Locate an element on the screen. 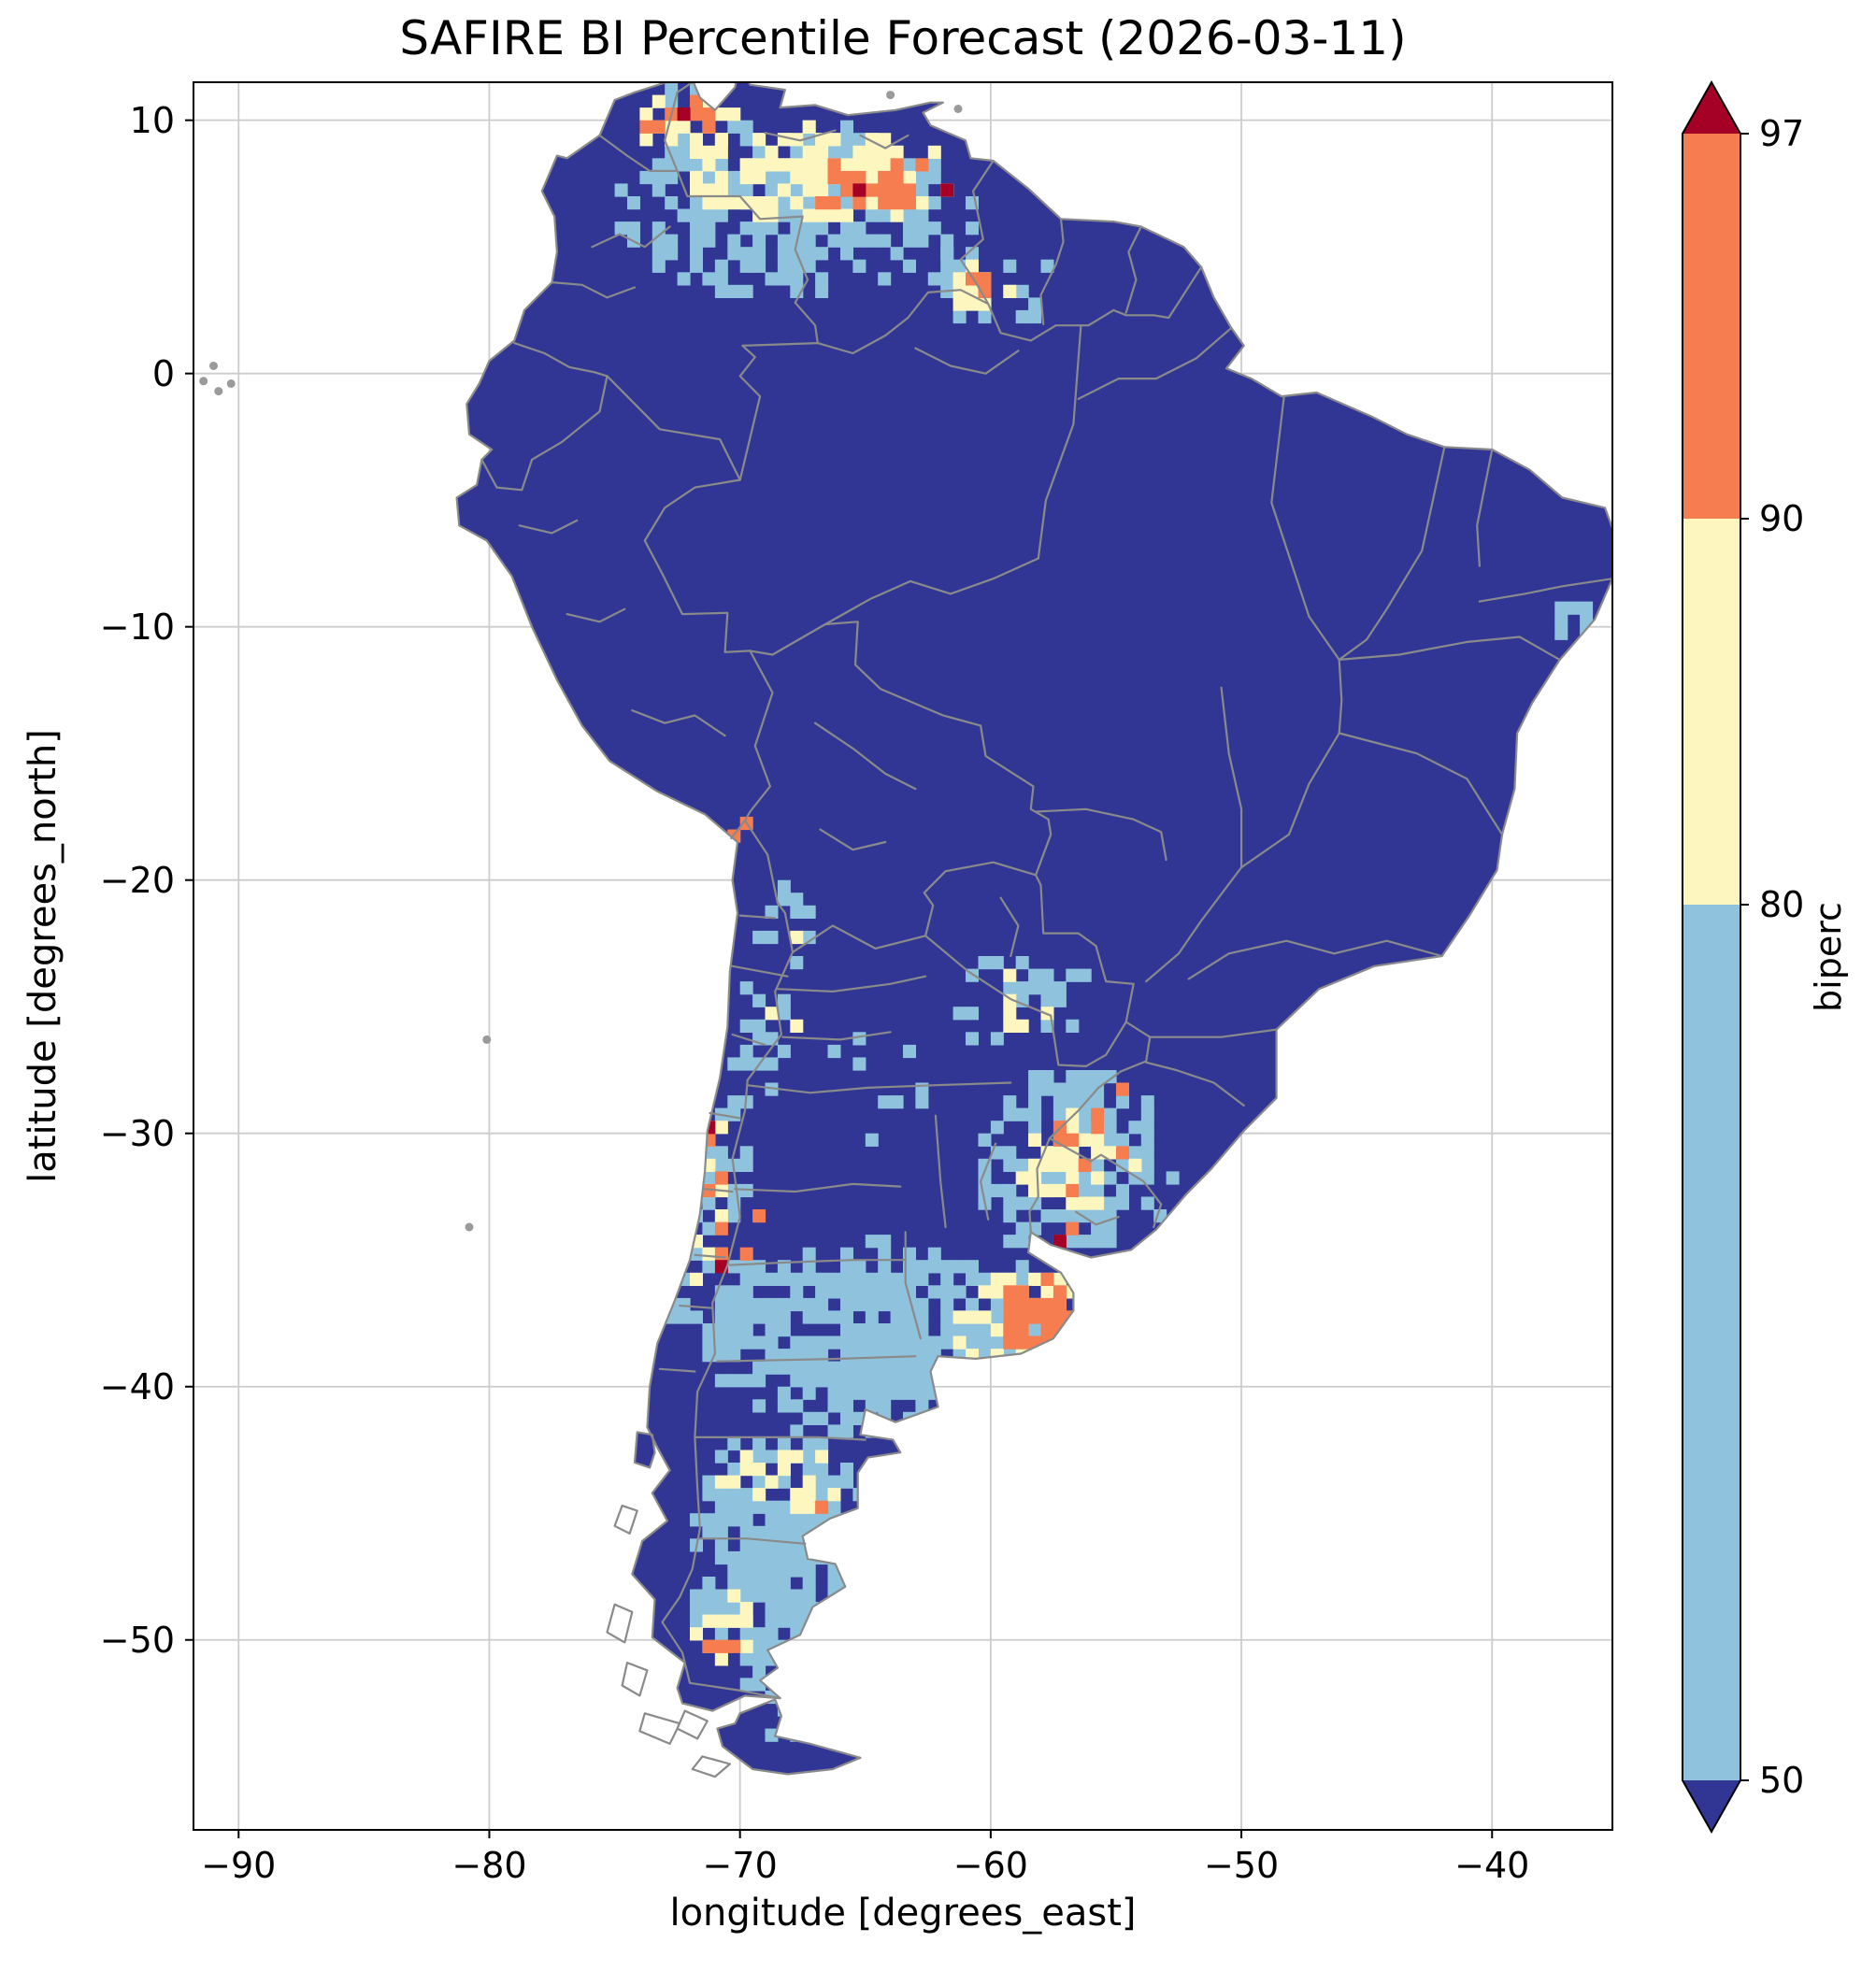  colorbar-extend-min is located at coordinates (1712, 1806).